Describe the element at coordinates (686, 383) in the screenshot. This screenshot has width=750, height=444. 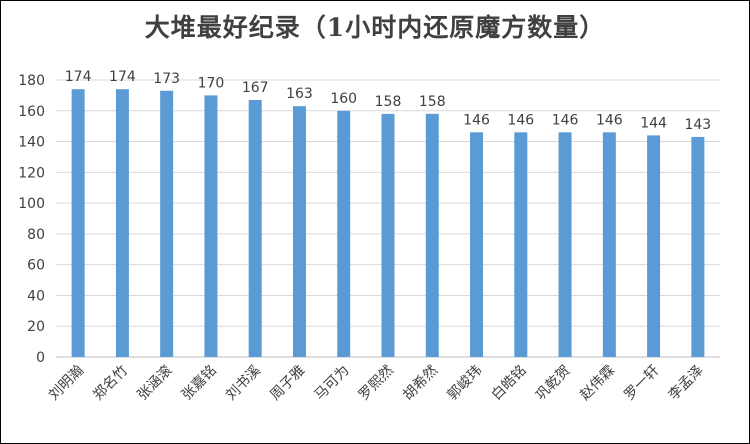
I see `category-label: 李孟泽` at that location.